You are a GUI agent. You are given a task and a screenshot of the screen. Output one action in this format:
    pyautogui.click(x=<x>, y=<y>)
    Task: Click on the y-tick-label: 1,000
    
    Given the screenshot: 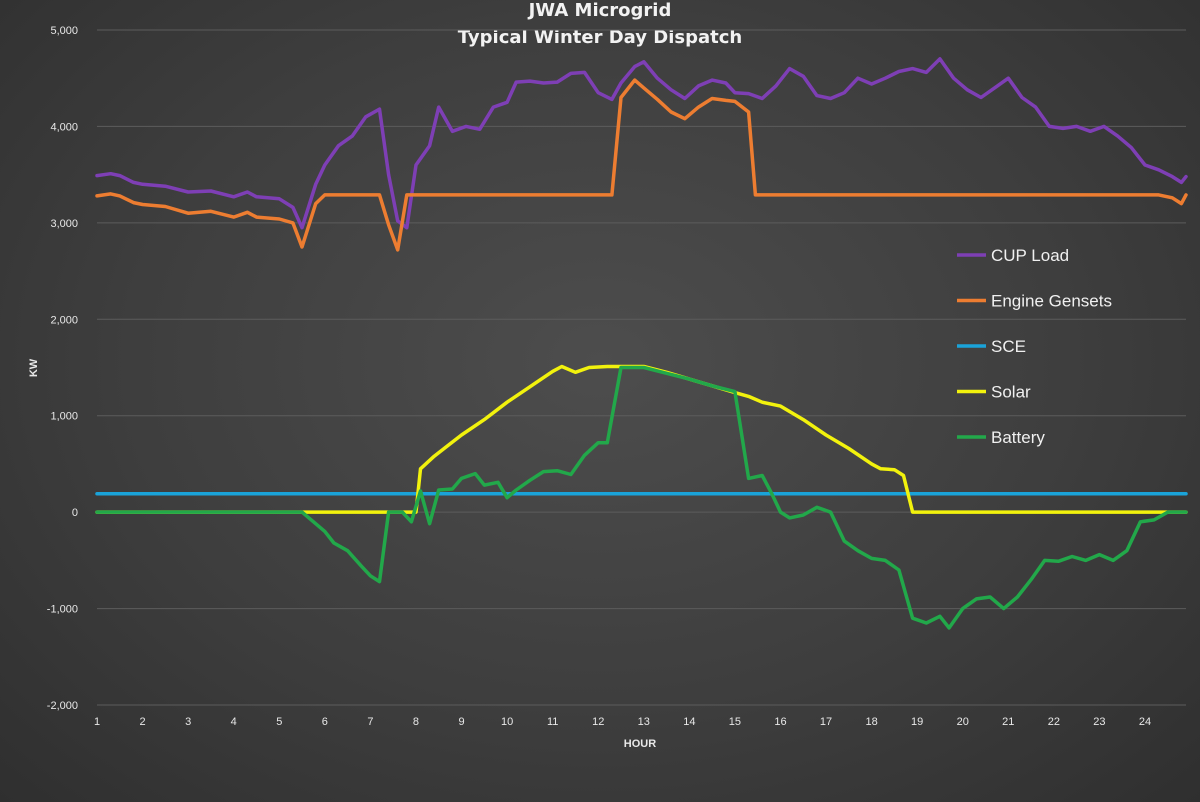 What is the action you would take?
    pyautogui.click(x=64, y=417)
    